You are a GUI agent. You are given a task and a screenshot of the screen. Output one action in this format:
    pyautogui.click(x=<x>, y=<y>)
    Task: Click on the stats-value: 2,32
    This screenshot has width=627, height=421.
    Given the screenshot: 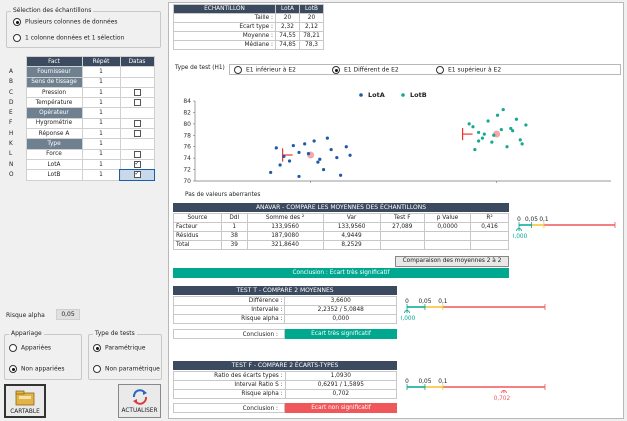 What is the action you would take?
    pyautogui.click(x=287, y=27)
    